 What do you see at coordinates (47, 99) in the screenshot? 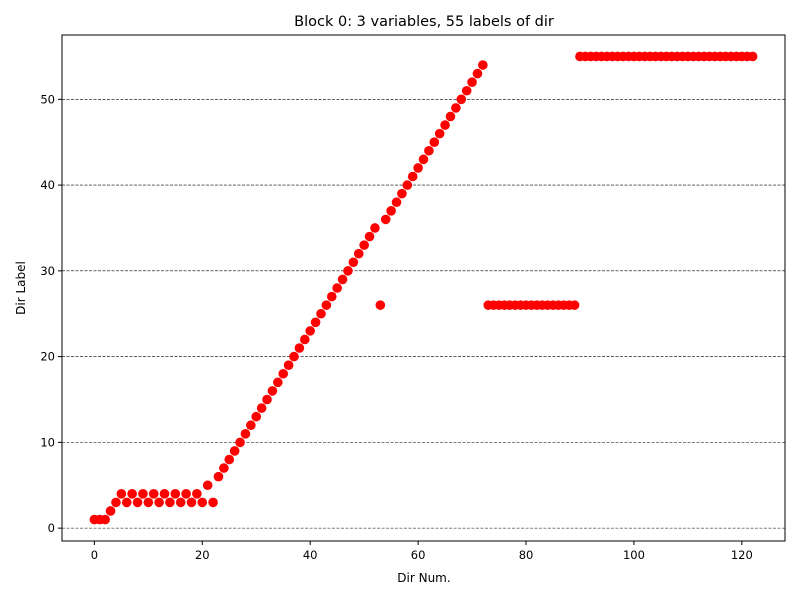
I see `y-tick-label: 50` at bounding box center [47, 99].